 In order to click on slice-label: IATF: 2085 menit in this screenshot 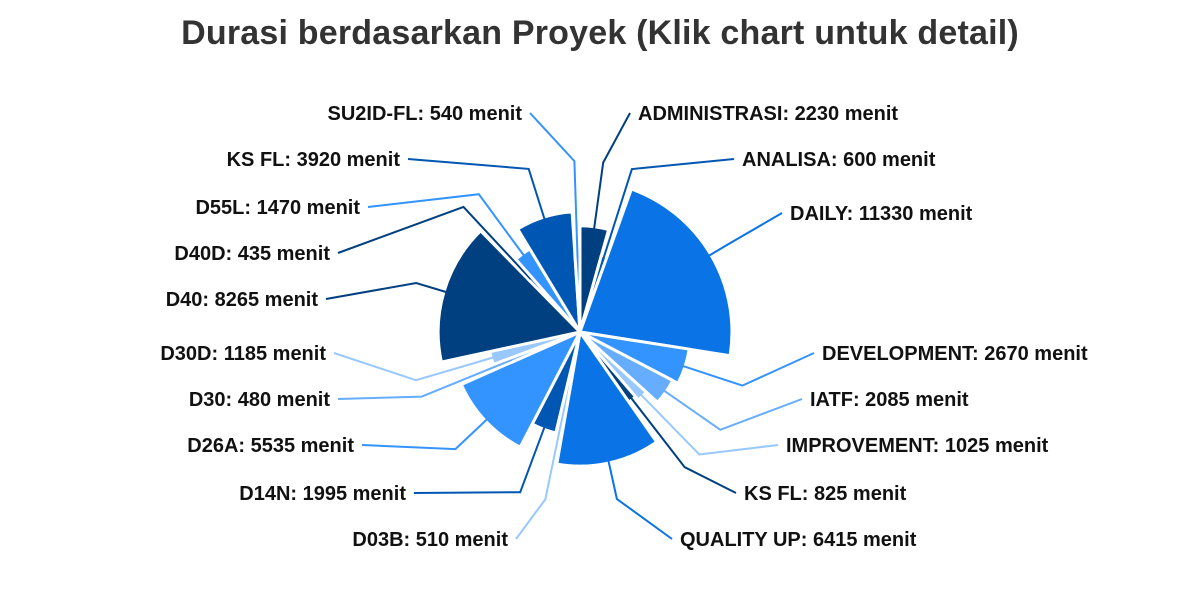, I will do `click(889, 400)`.